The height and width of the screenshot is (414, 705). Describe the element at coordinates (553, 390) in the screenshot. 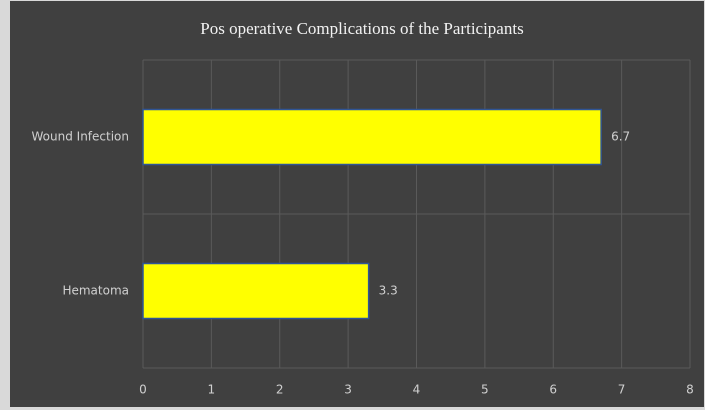

I see `x-tick-label: 6` at that location.